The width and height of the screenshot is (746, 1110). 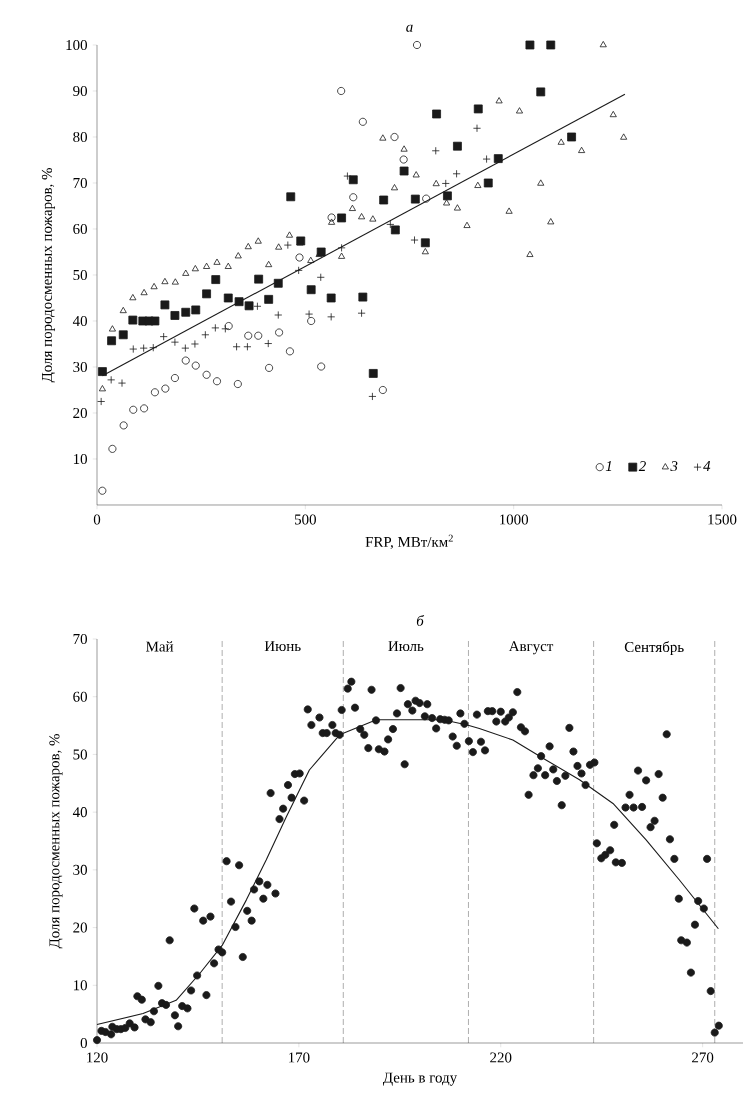 I want to click on legend-label: 3, so click(x=674, y=466).